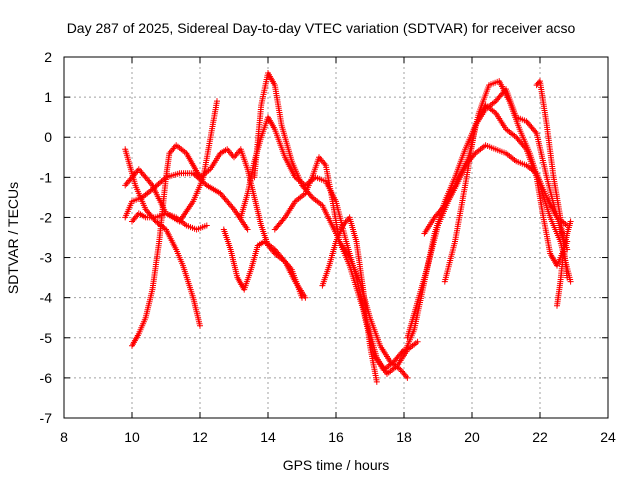  I want to click on y-tick-label: 0, so click(48, 137).